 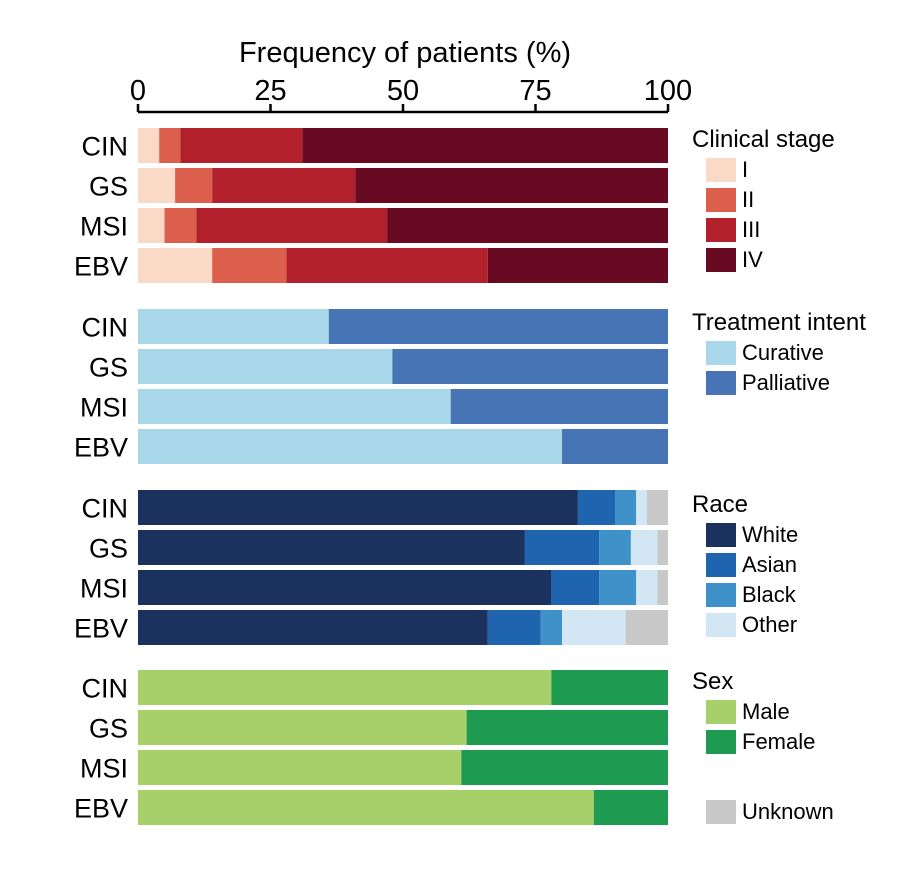 I want to click on legend-label-curative: Curative, so click(x=783, y=352).